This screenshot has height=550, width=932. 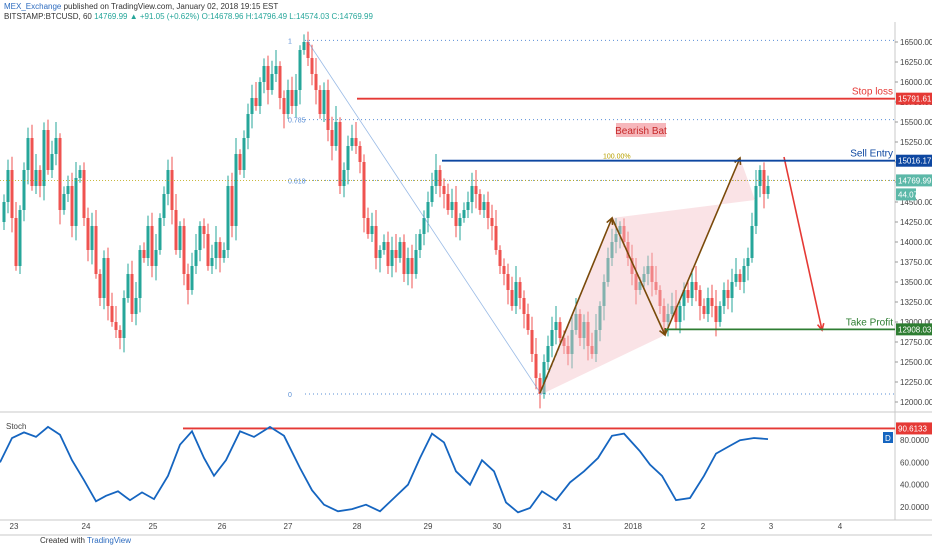 What do you see at coordinates (16, 426) in the screenshot?
I see `stoch-name: Stoch` at bounding box center [16, 426].